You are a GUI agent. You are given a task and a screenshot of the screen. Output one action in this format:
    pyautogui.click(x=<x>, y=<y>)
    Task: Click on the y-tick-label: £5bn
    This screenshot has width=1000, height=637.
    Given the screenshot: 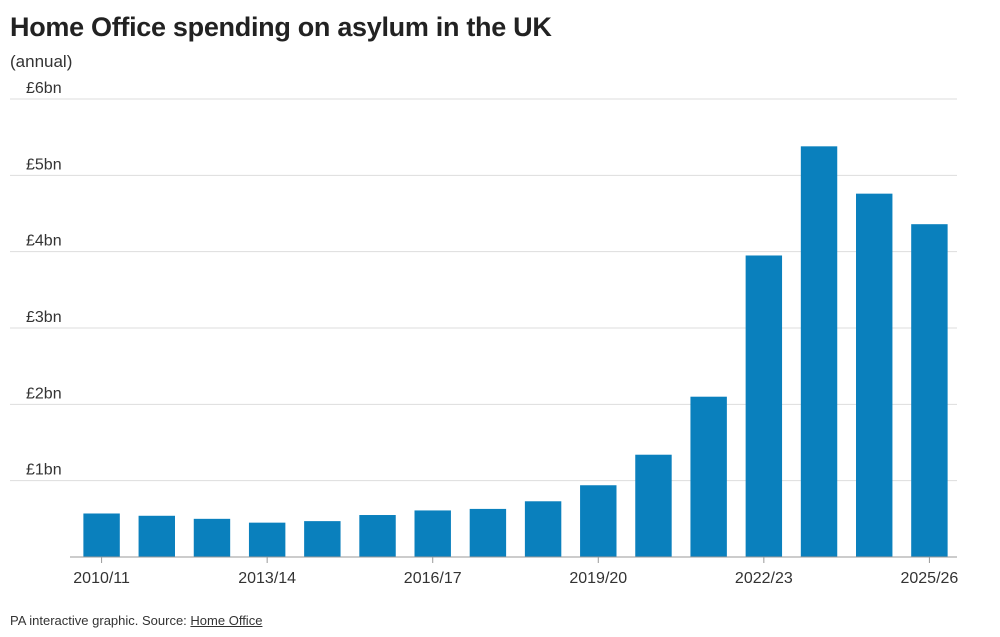 What is the action you would take?
    pyautogui.click(x=44, y=164)
    